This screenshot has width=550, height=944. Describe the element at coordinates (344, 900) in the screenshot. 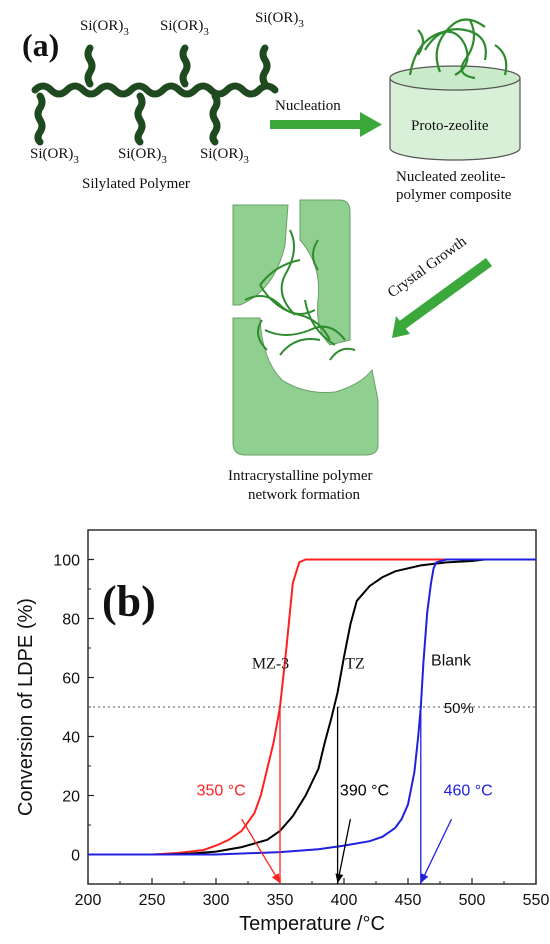

I see `x-tick-label-400: 400` at that location.